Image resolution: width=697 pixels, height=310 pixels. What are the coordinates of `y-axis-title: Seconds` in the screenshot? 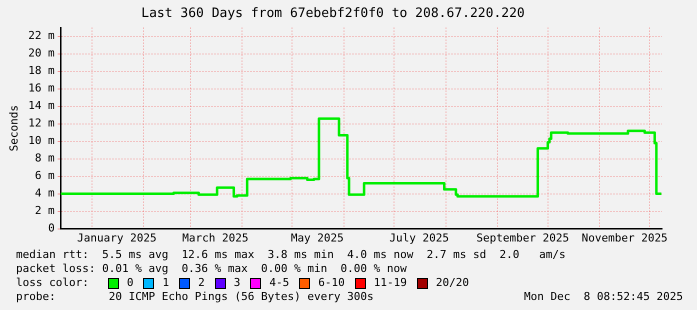 It's located at (13, 128).